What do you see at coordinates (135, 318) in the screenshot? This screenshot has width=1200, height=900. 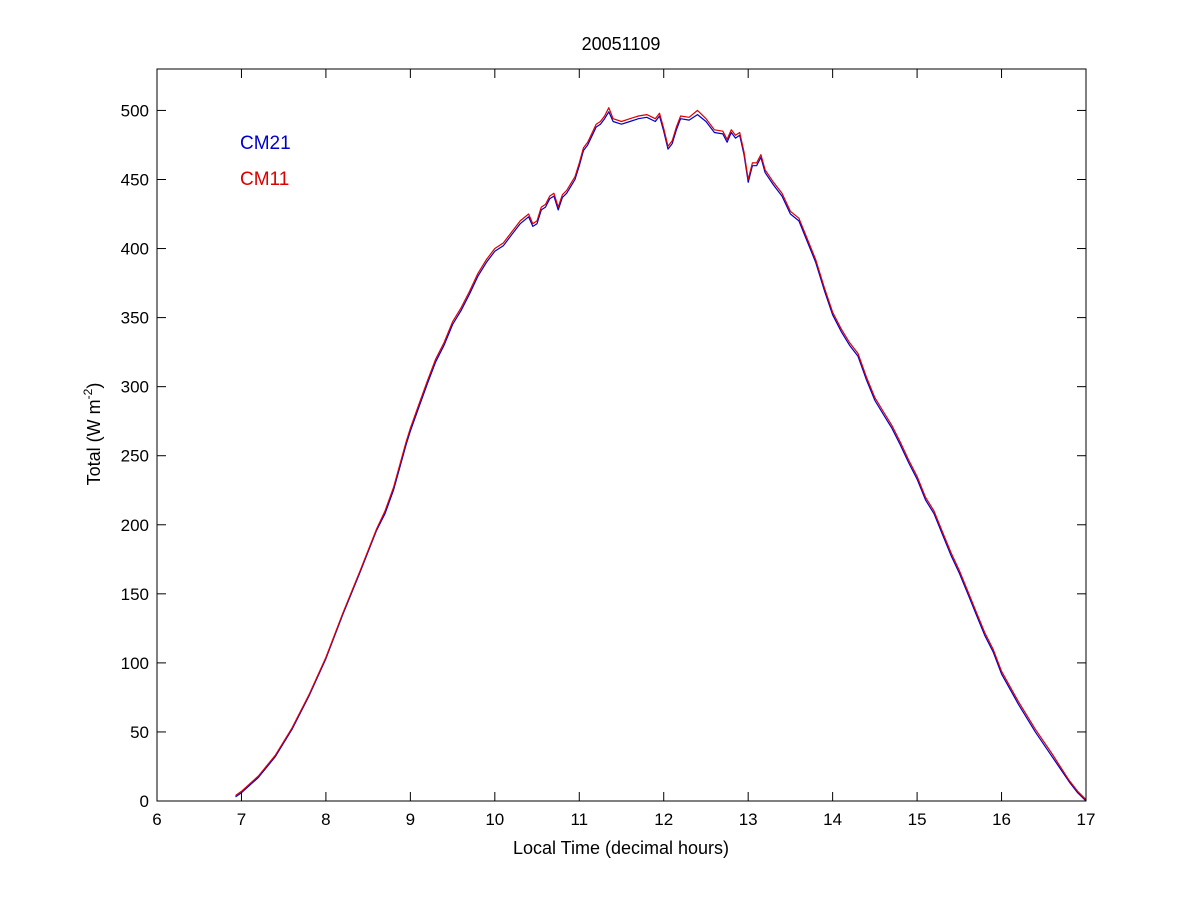 I see `y-tick-label-350: 350` at bounding box center [135, 318].